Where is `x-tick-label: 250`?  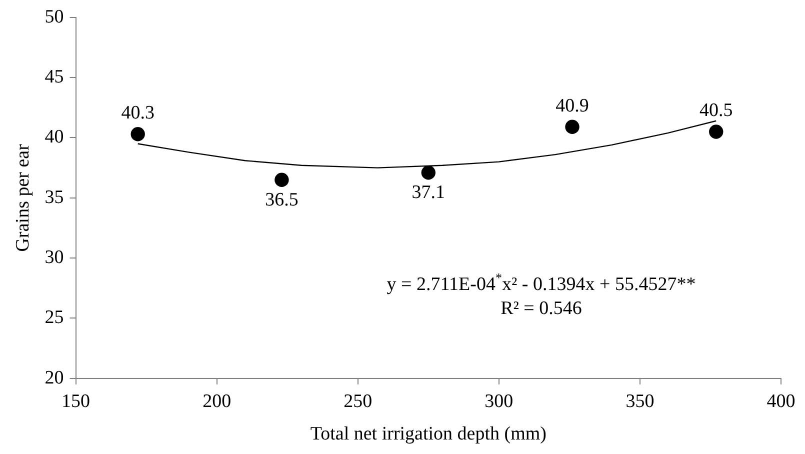 x-tick-label: 250 is located at coordinates (358, 401).